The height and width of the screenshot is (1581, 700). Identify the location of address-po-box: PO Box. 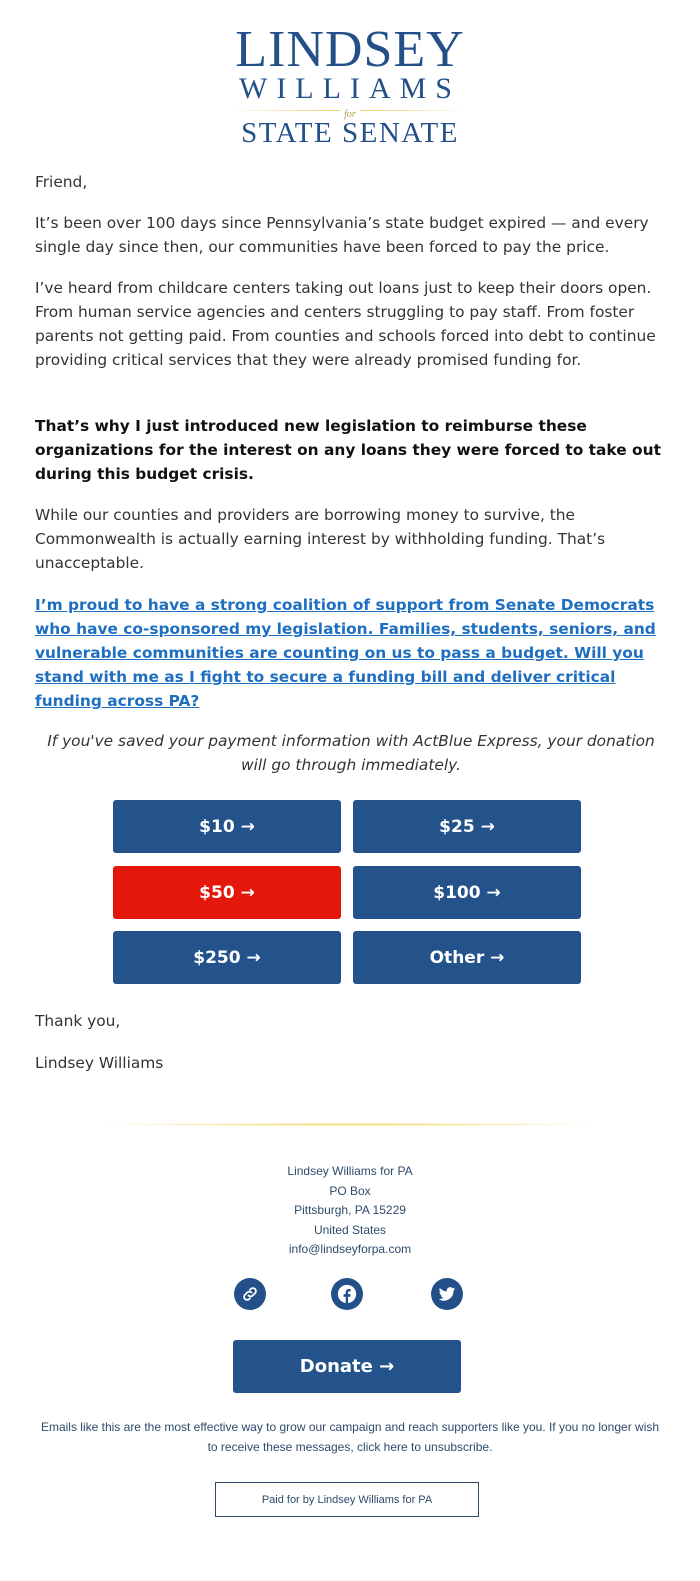
(350, 1190).